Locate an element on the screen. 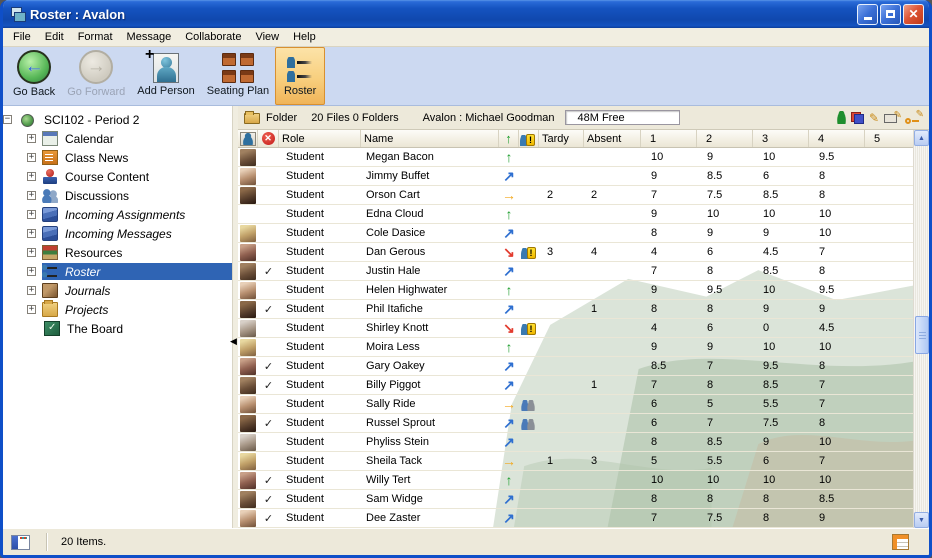  header-trend: ↑ is located at coordinates (509, 138).